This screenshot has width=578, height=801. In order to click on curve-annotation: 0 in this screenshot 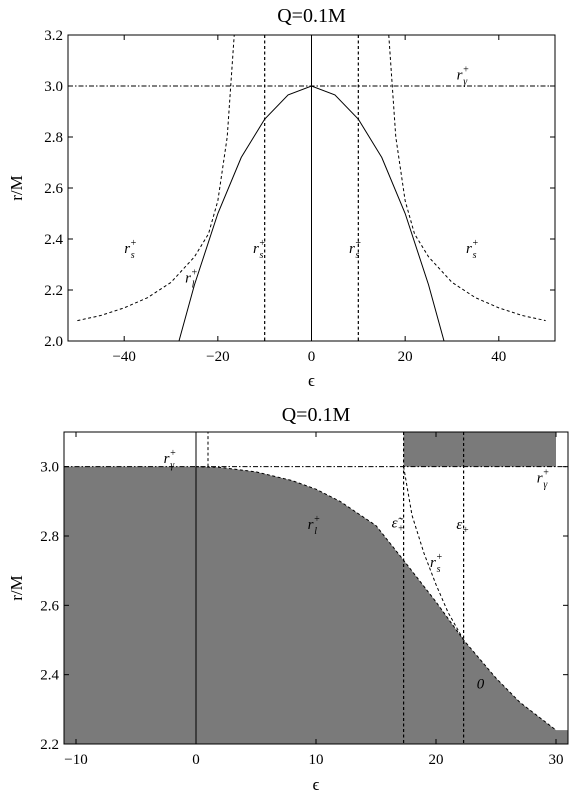, I will do `click(481, 685)`.